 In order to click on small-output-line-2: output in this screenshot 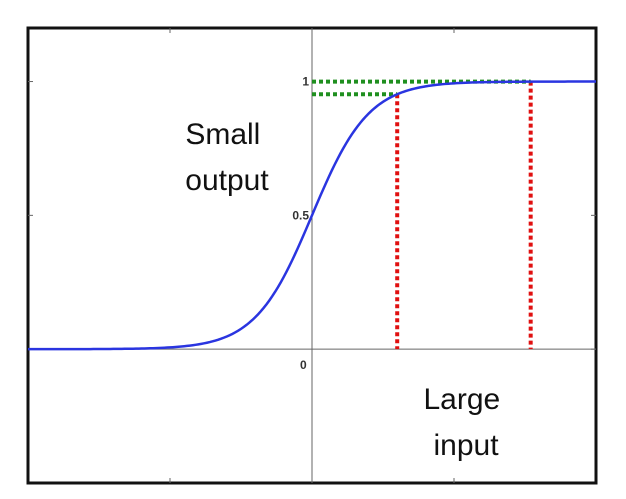, I will do `click(227, 180)`.